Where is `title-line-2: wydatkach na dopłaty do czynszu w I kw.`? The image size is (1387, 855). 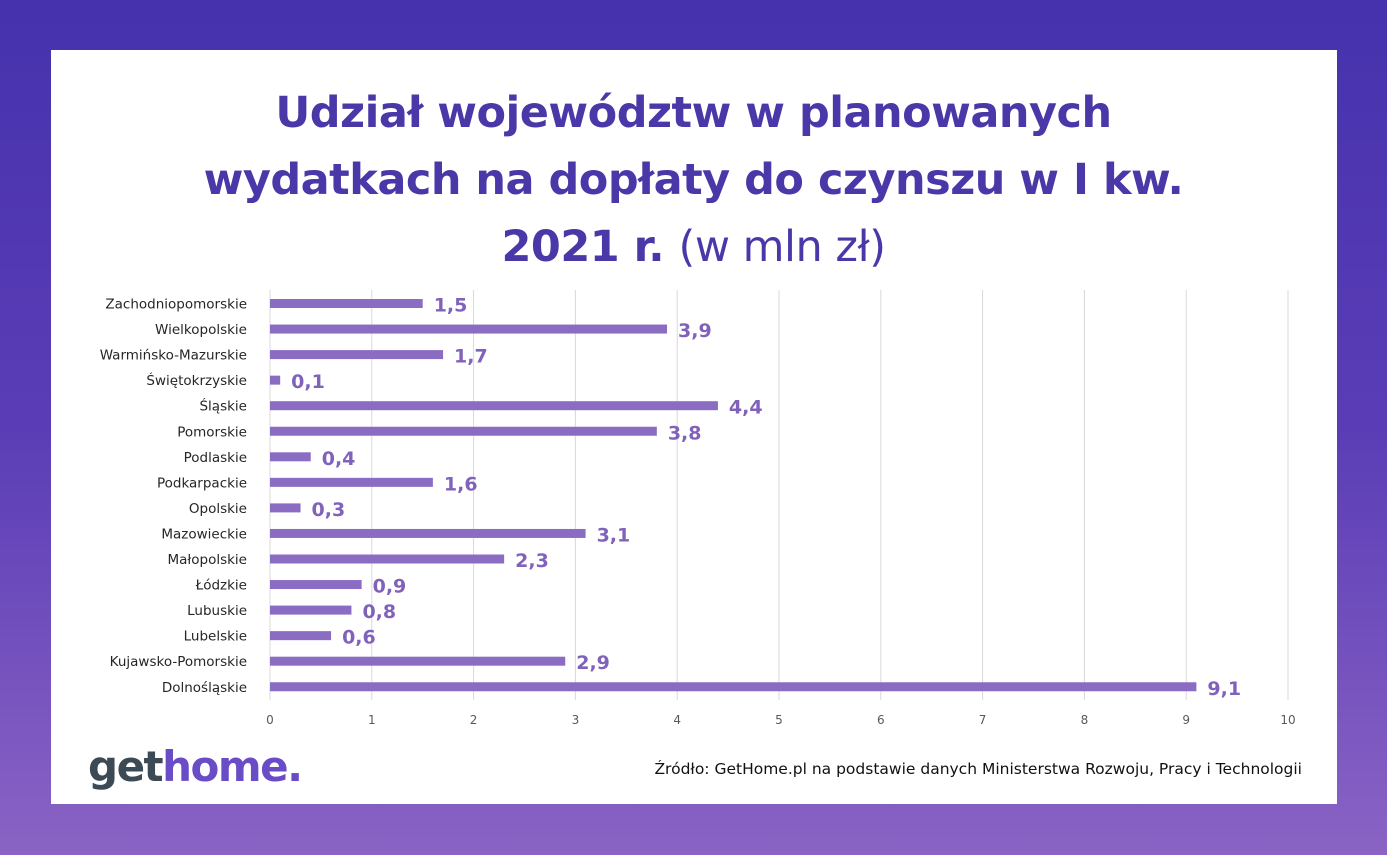 title-line-2: wydatkach na dopłaty do czynszu w I kw. is located at coordinates (693, 180).